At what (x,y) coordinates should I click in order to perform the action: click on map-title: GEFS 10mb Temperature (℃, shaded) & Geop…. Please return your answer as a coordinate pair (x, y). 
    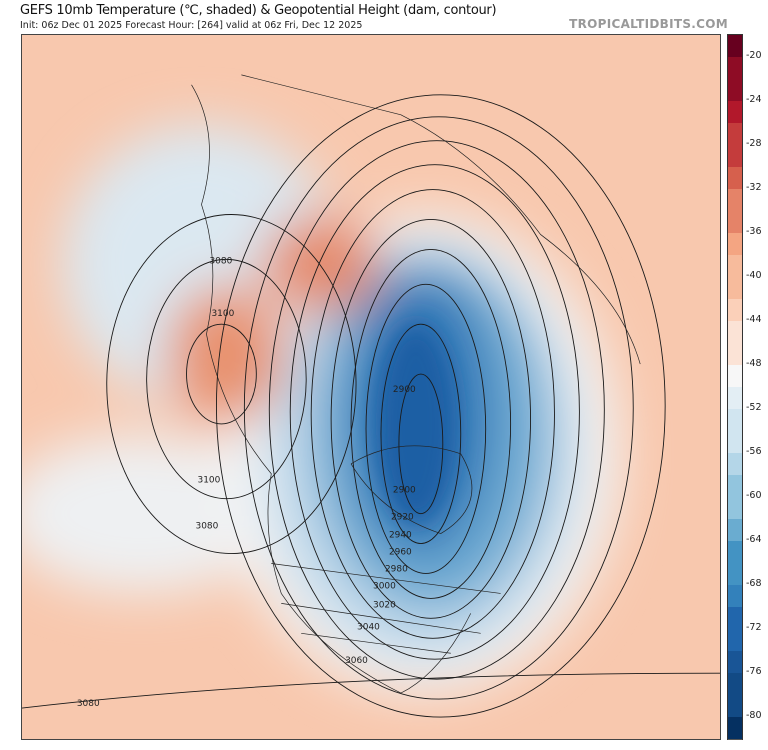
    Looking at the image, I should click on (258, 10).